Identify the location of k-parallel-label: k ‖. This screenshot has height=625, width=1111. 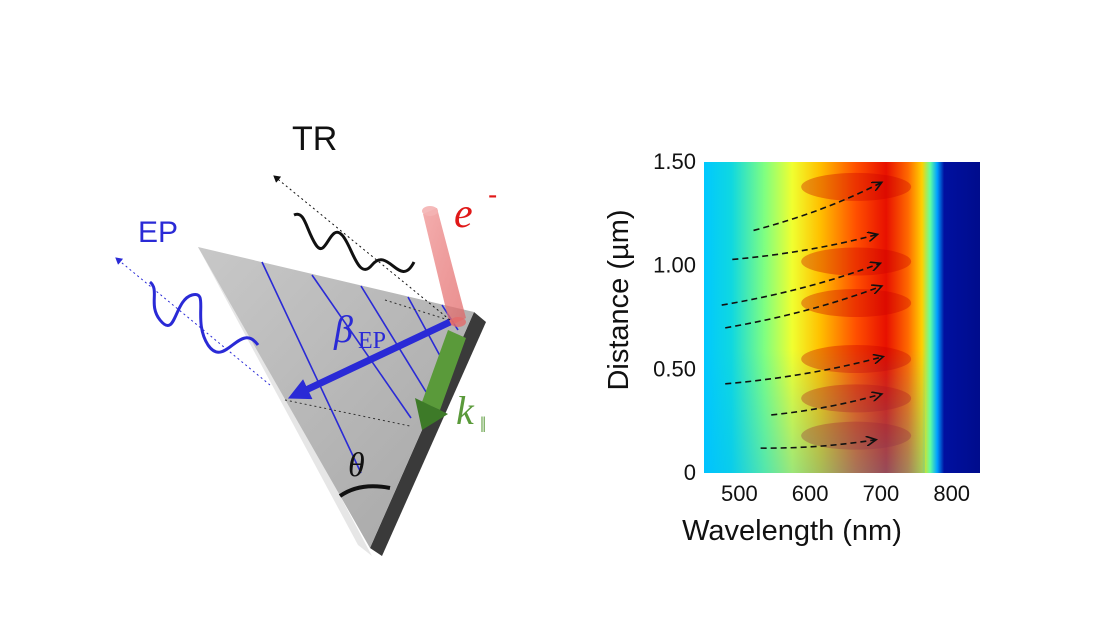
(471, 412).